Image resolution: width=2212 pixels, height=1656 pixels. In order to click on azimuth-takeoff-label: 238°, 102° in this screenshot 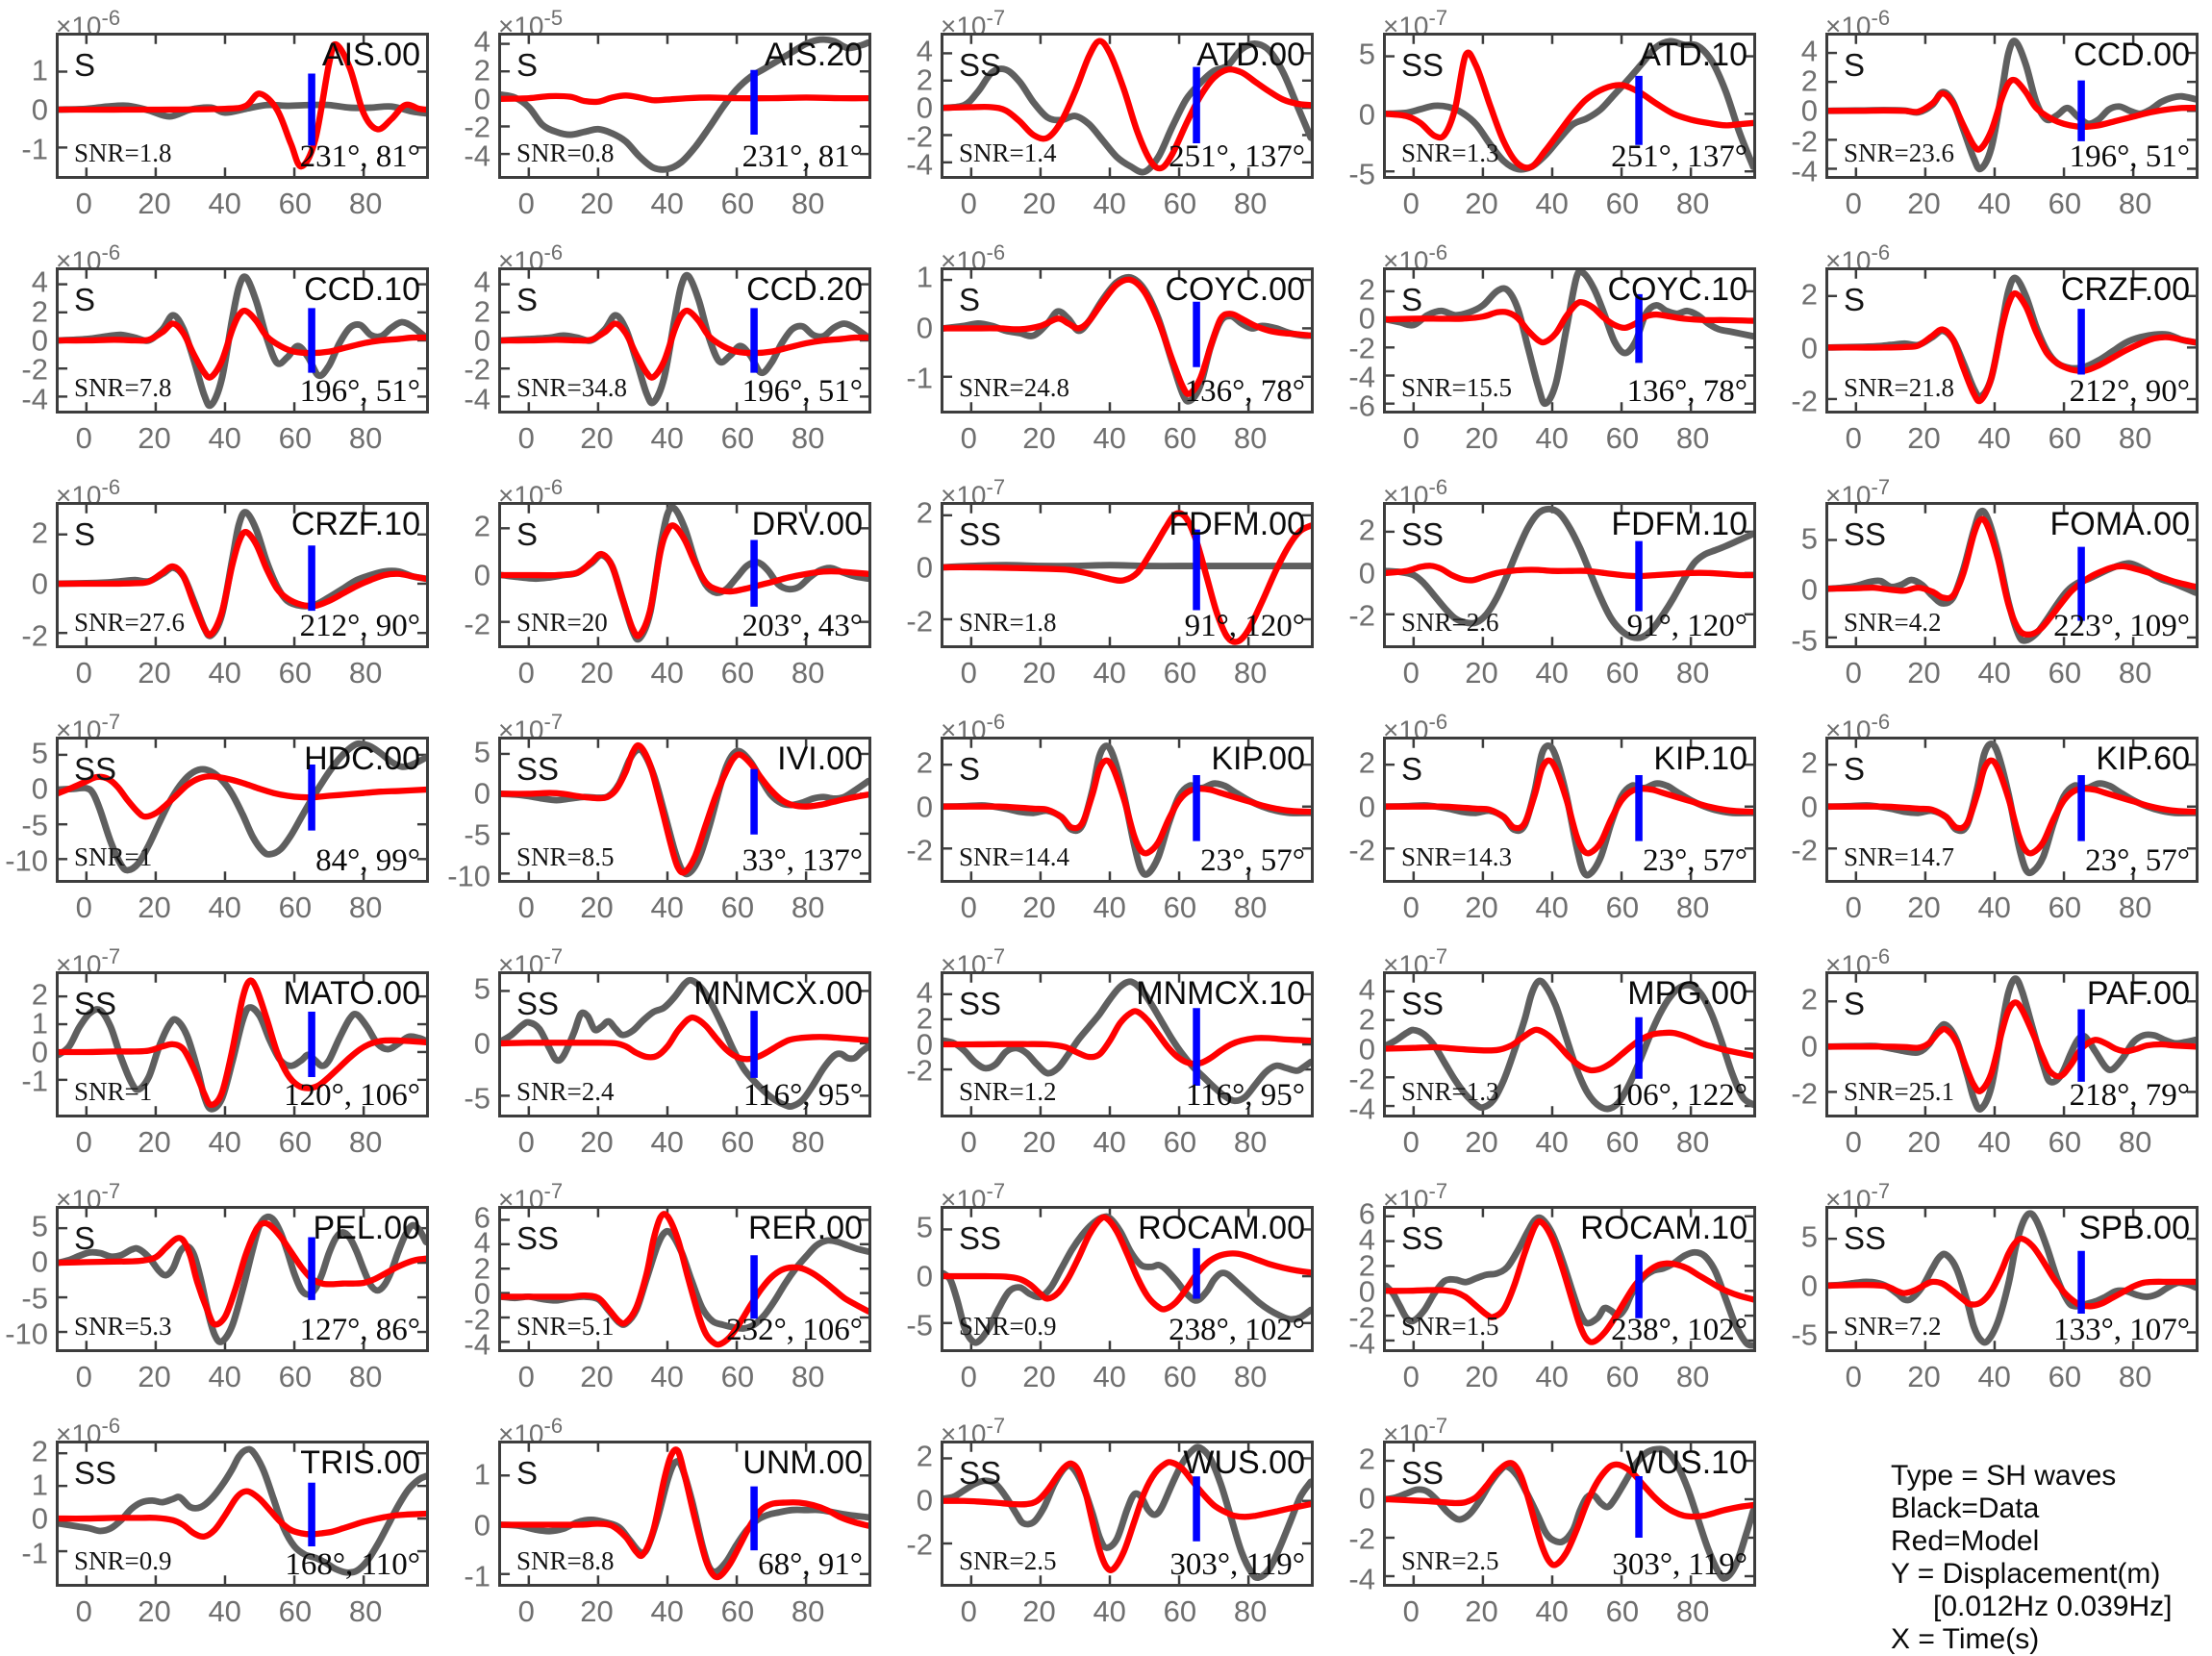, I will do `click(1237, 1330)`.